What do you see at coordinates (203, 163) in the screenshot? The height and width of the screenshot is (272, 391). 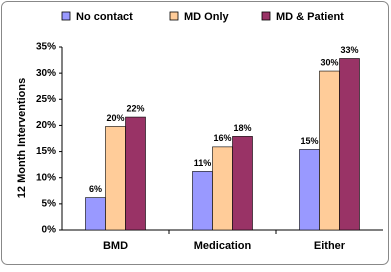 I see `value-label: 11%` at bounding box center [203, 163].